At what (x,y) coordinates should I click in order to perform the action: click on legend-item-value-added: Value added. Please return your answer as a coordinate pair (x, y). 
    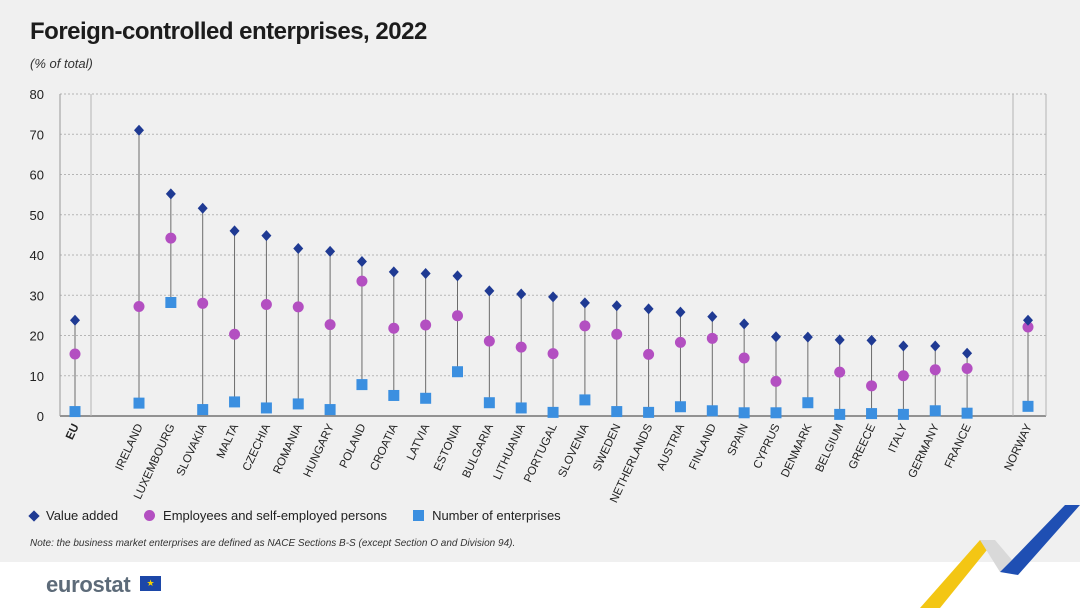
    Looking at the image, I should click on (73, 515).